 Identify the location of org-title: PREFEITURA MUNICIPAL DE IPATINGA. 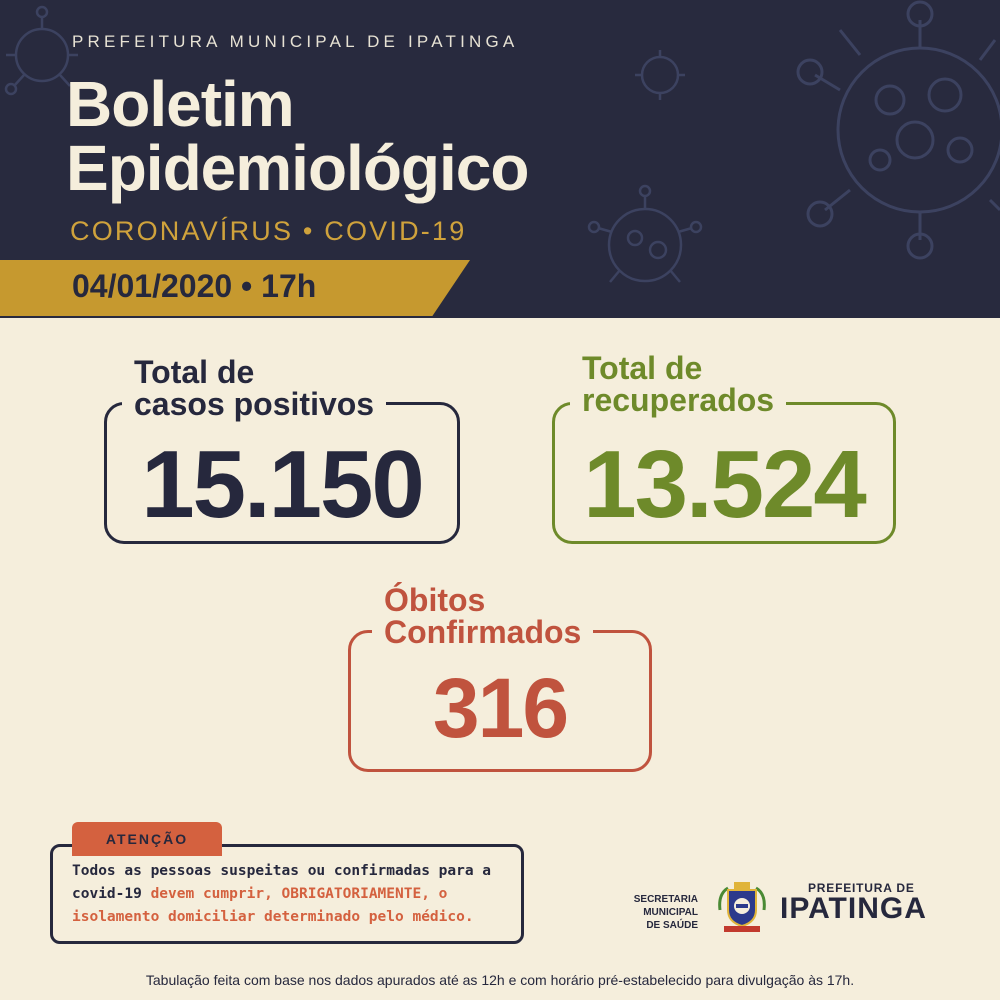
(295, 41).